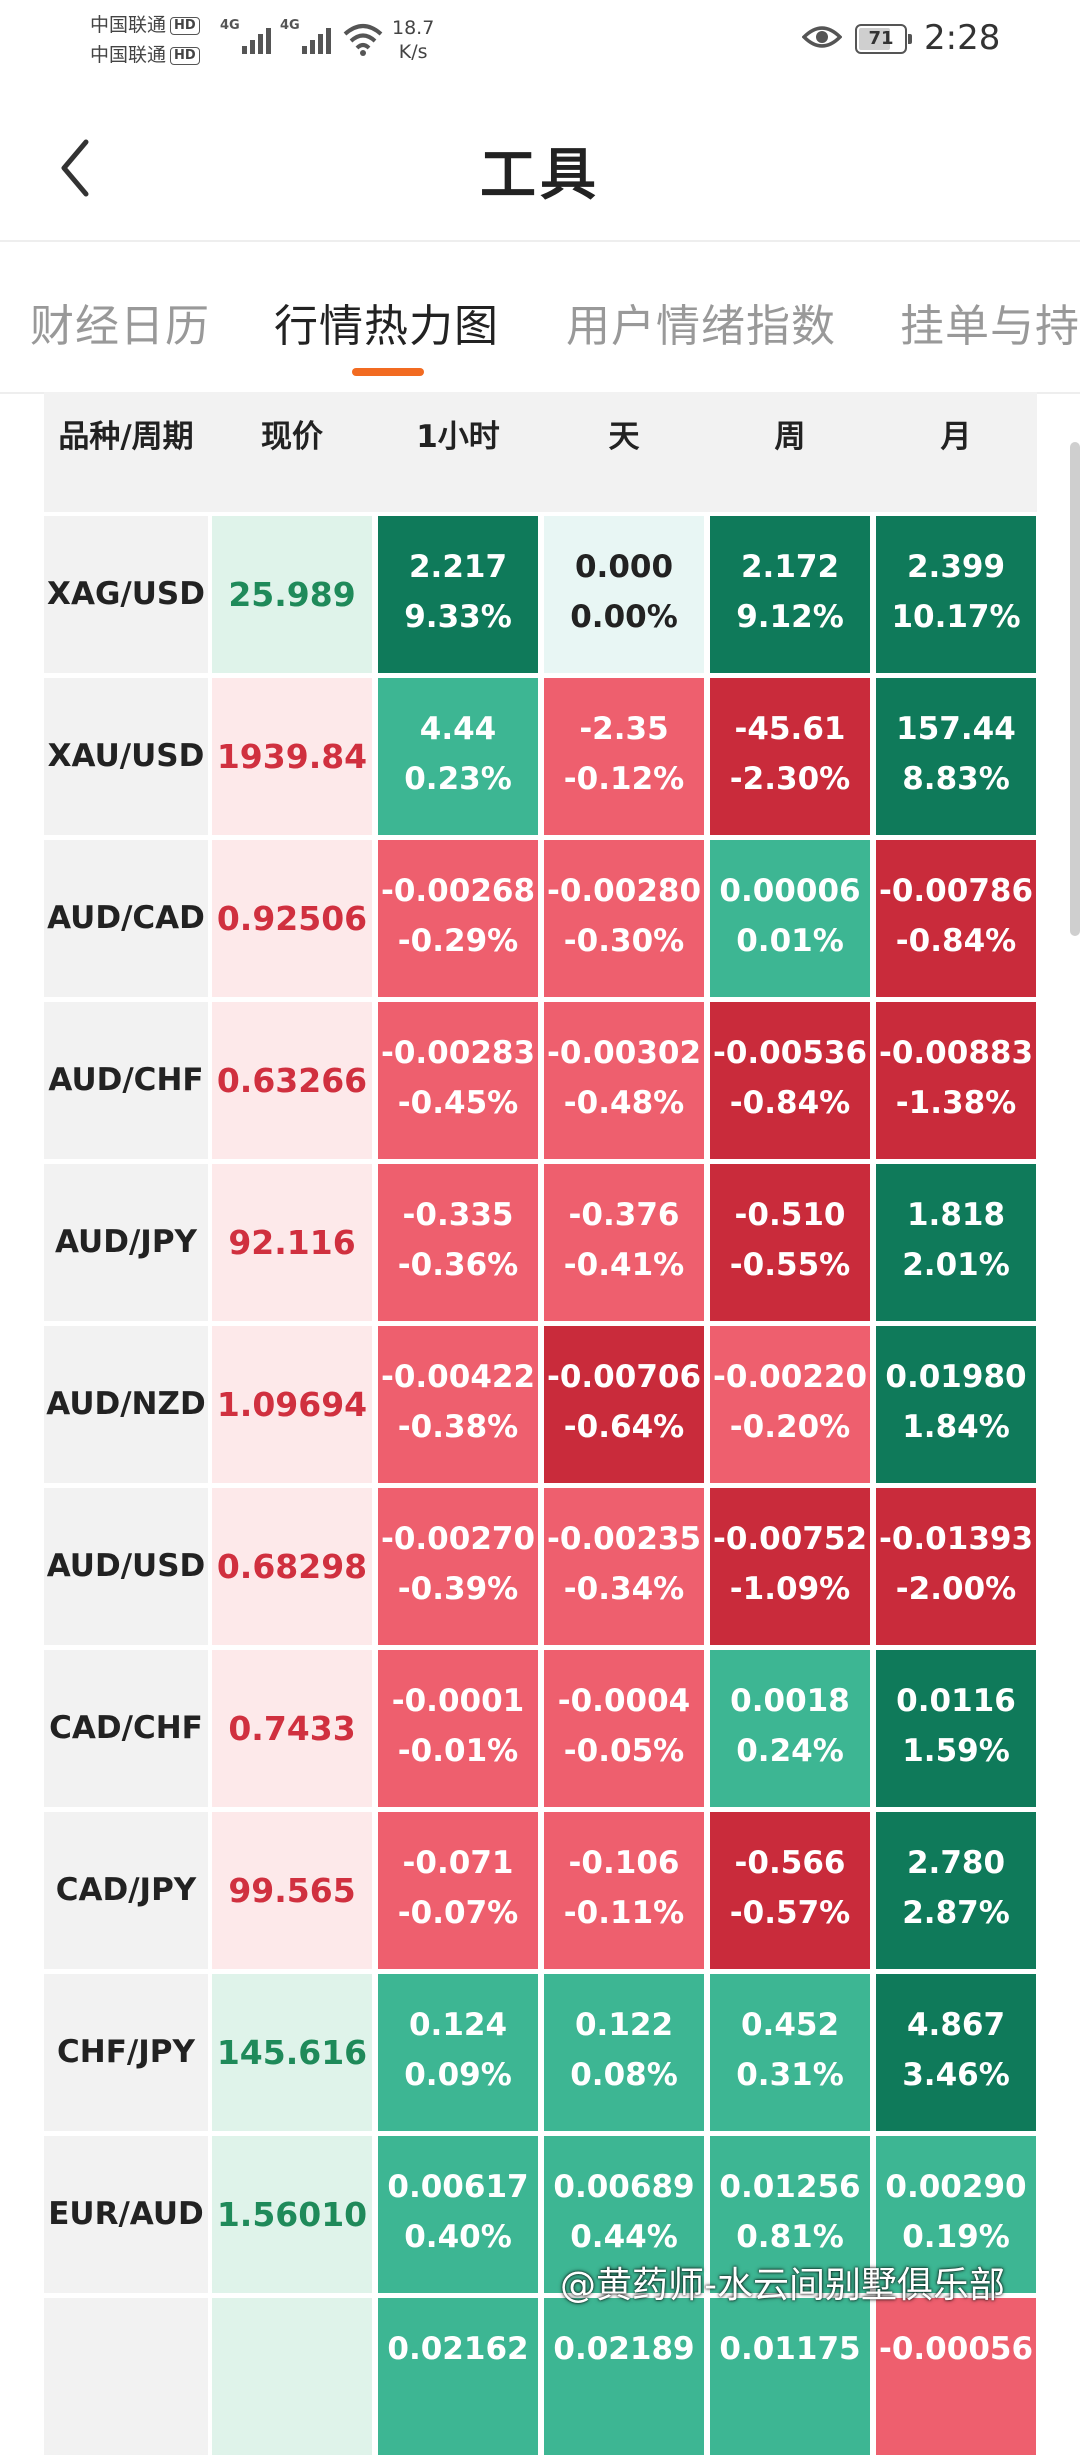 The width and height of the screenshot is (1080, 2460). What do you see at coordinates (126, 756) in the screenshot?
I see `symbol-cell: XAU/USD` at bounding box center [126, 756].